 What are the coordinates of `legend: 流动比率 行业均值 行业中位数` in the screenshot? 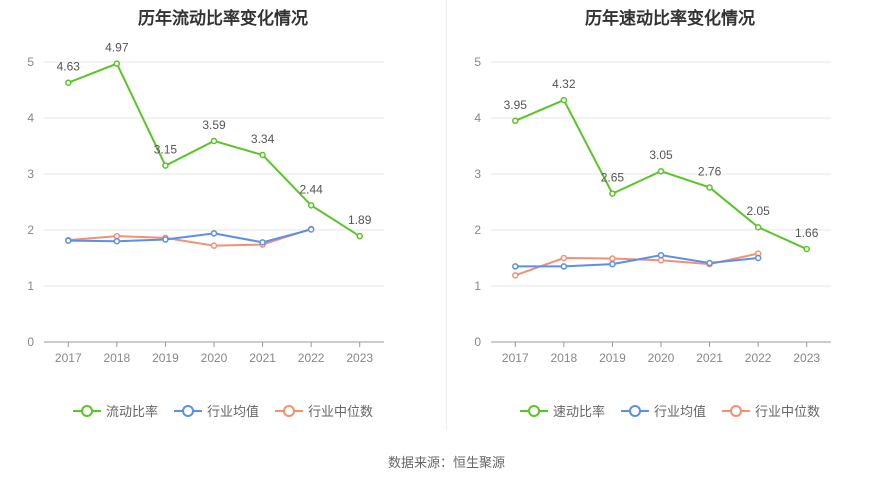 It's located at (223, 410).